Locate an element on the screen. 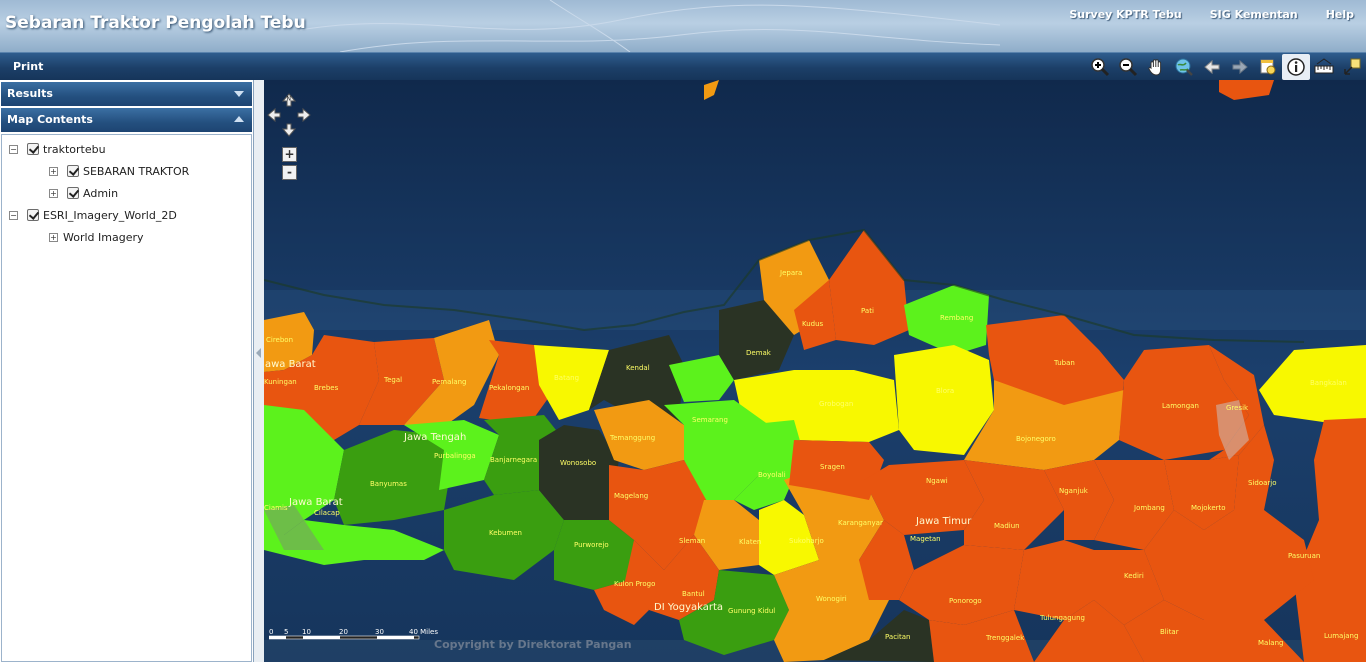  region-gunung-kidul is located at coordinates (734, 612).